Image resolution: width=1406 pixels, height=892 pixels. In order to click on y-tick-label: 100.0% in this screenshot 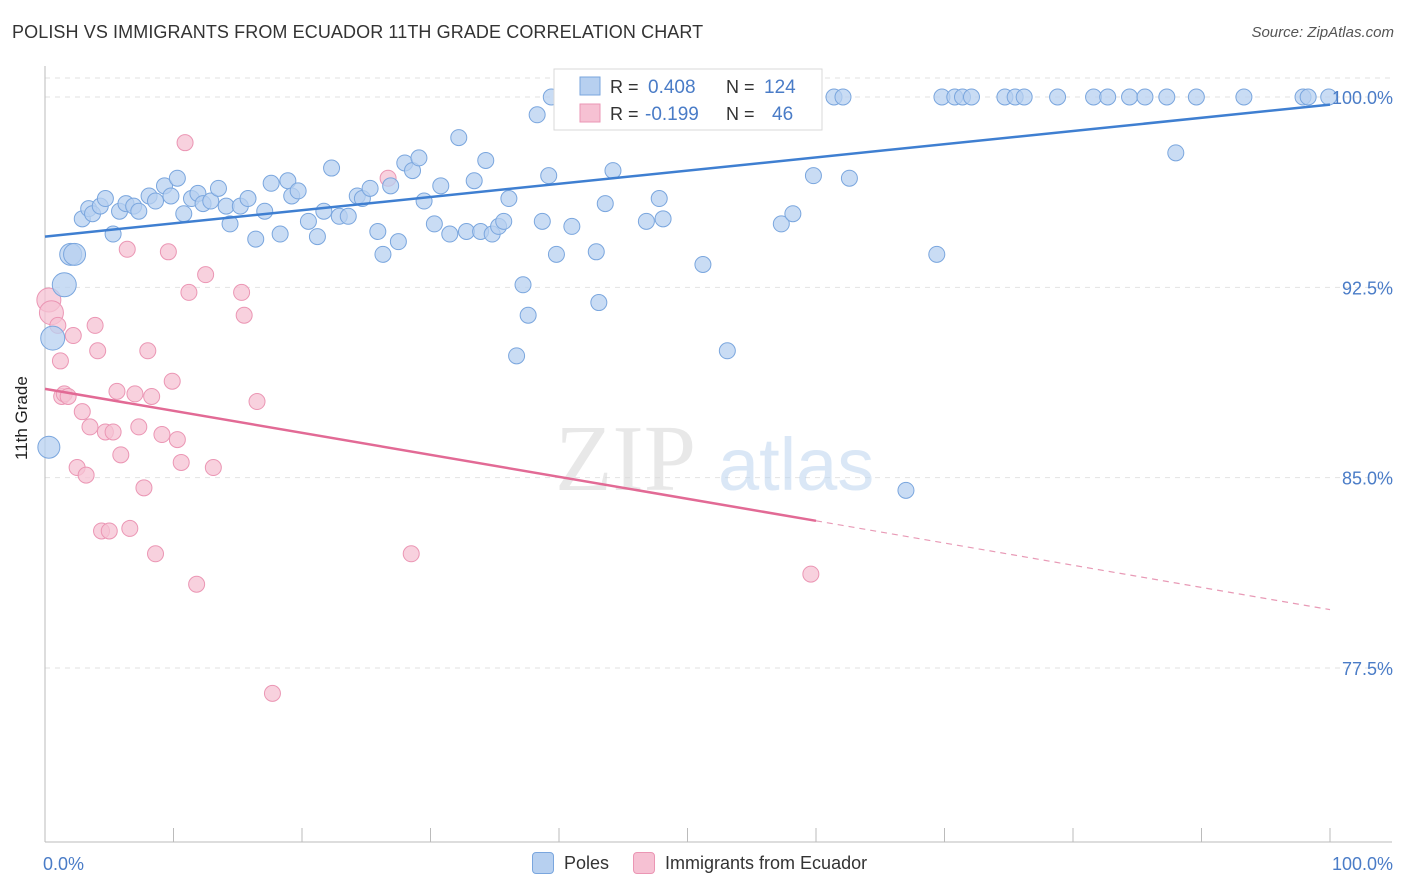, I will do `click(1362, 98)`.